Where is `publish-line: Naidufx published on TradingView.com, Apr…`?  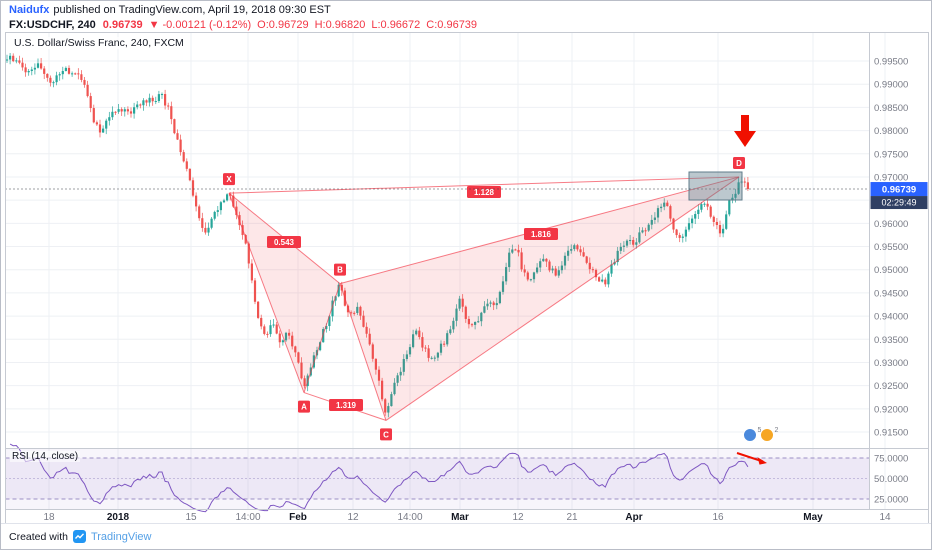
publish-line: Naidufx published on TradingView.com, Apr… is located at coordinates (466, 10).